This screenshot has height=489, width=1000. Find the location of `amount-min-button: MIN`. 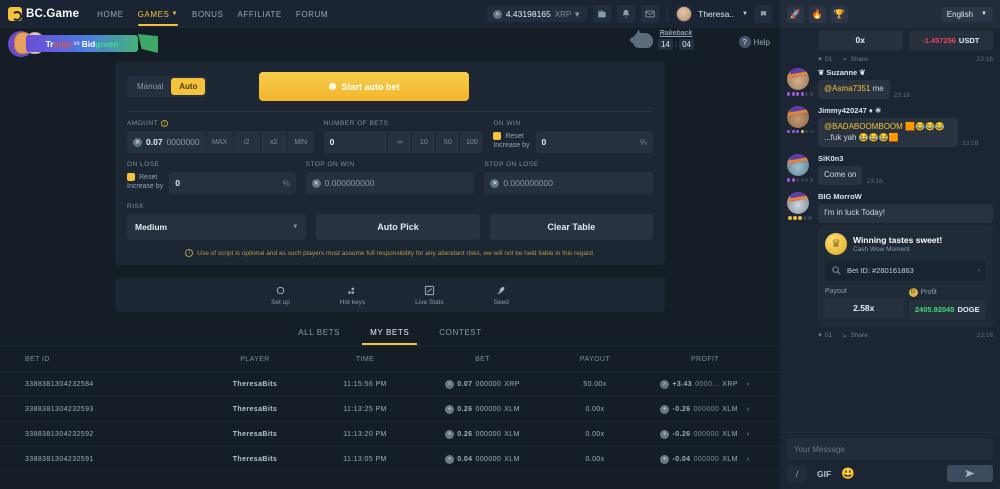

amount-min-button: MIN is located at coordinates (300, 142).